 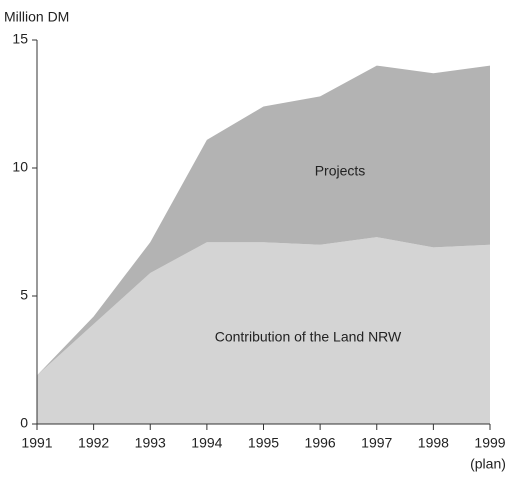 What do you see at coordinates (24, 423) in the screenshot?
I see `y-tick-label: 0` at bounding box center [24, 423].